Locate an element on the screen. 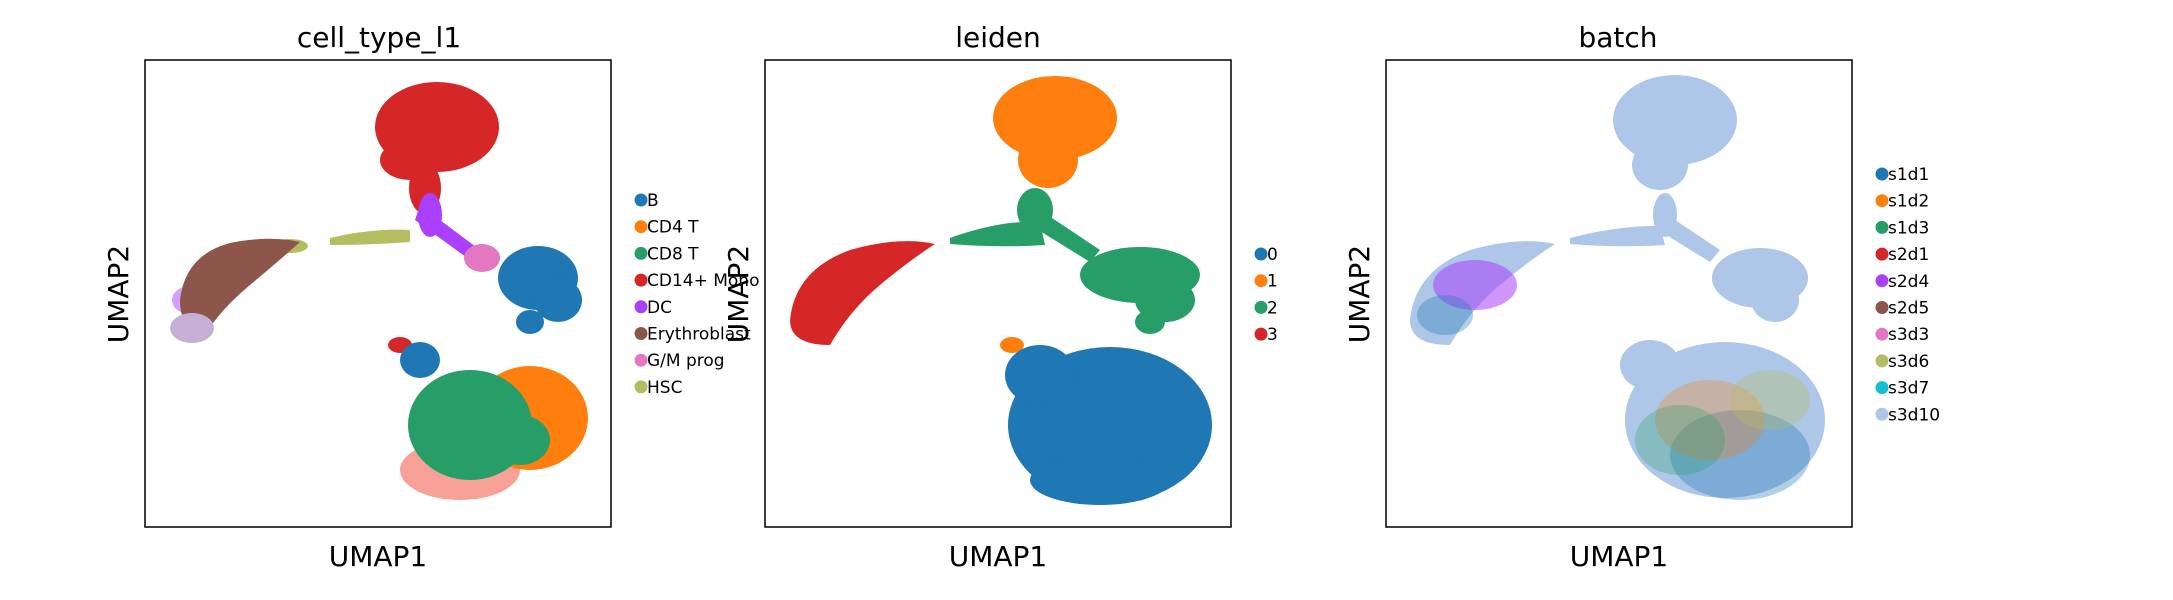  legend-item: G/M prog is located at coordinates (679, 361).